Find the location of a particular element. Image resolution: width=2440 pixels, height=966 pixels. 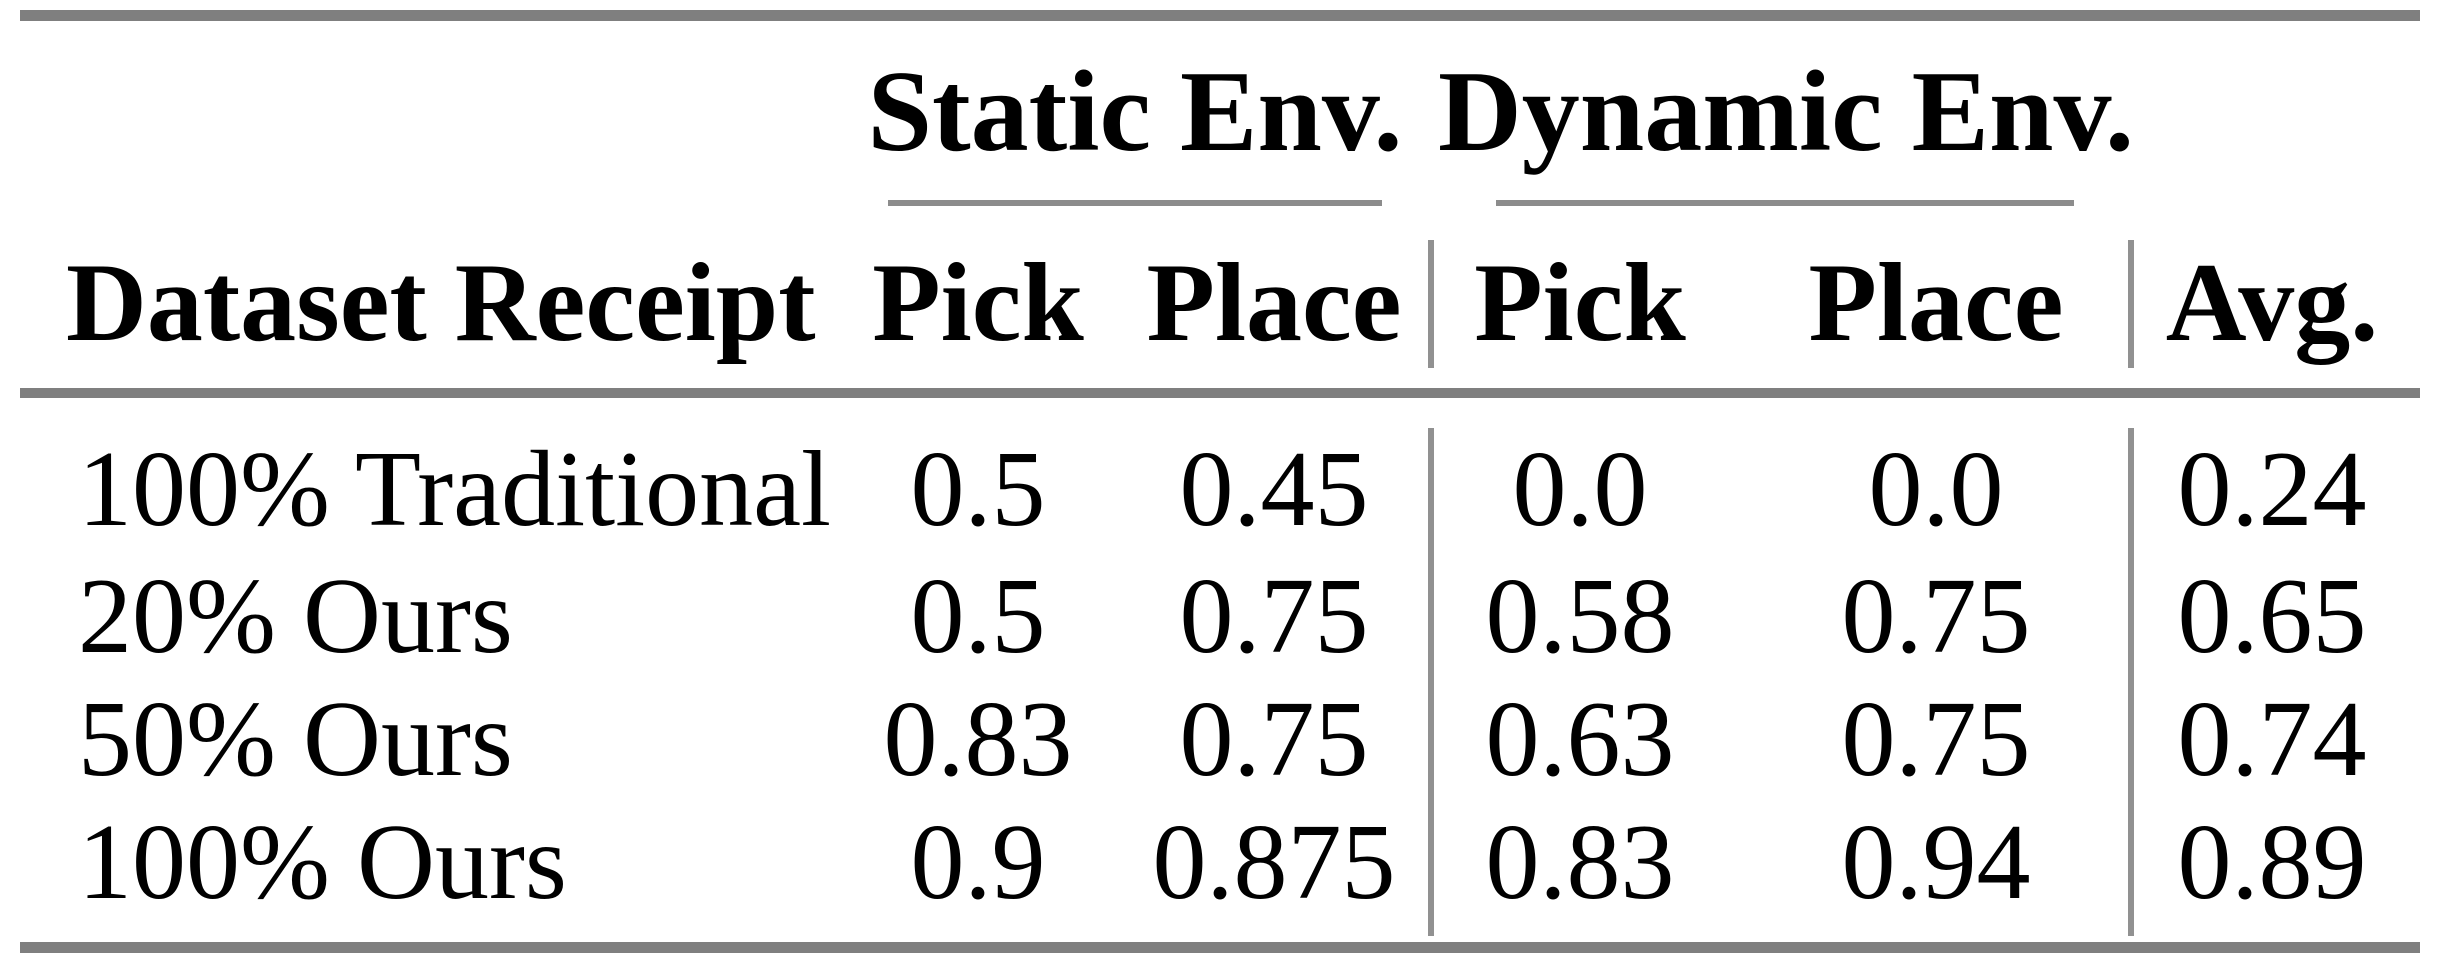

dynamic-env-cmidrule is located at coordinates (1785, 203).